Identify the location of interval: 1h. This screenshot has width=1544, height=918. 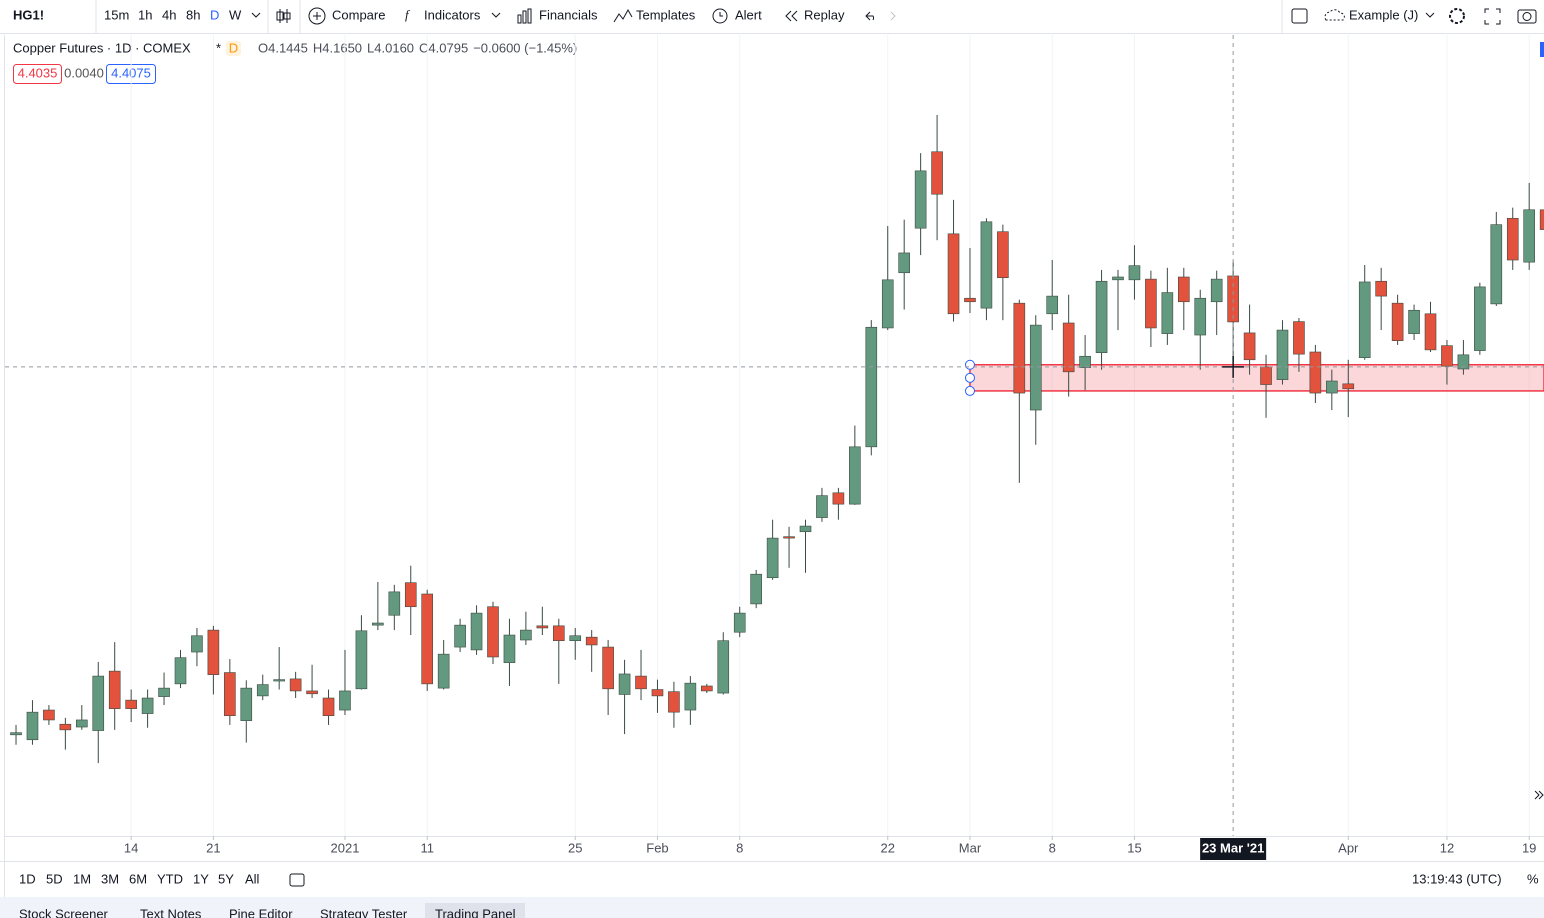
(145, 14).